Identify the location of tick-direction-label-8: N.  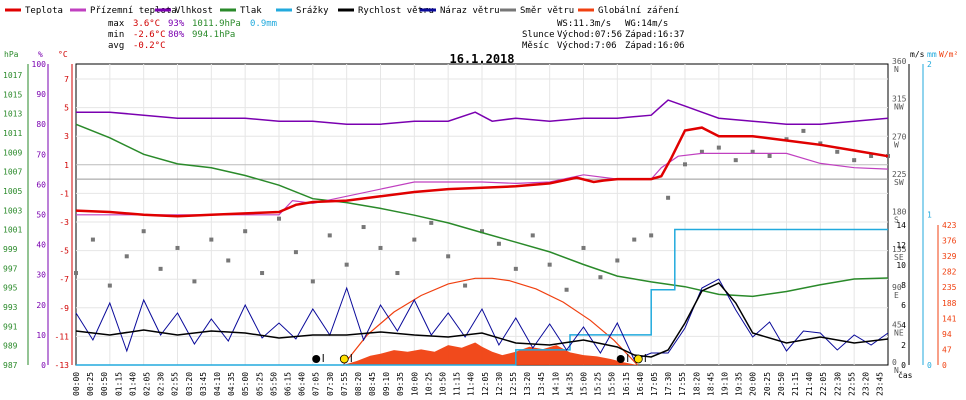
(896, 69).